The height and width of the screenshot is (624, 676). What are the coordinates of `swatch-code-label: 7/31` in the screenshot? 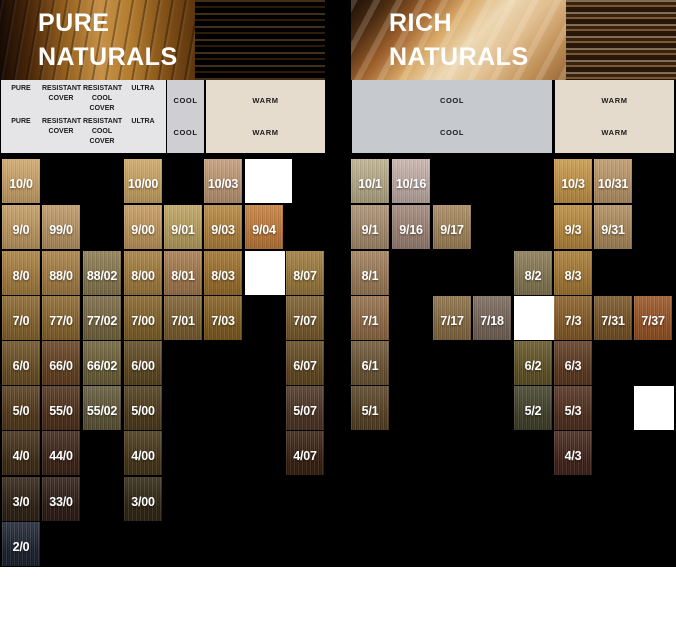 It's located at (613, 320).